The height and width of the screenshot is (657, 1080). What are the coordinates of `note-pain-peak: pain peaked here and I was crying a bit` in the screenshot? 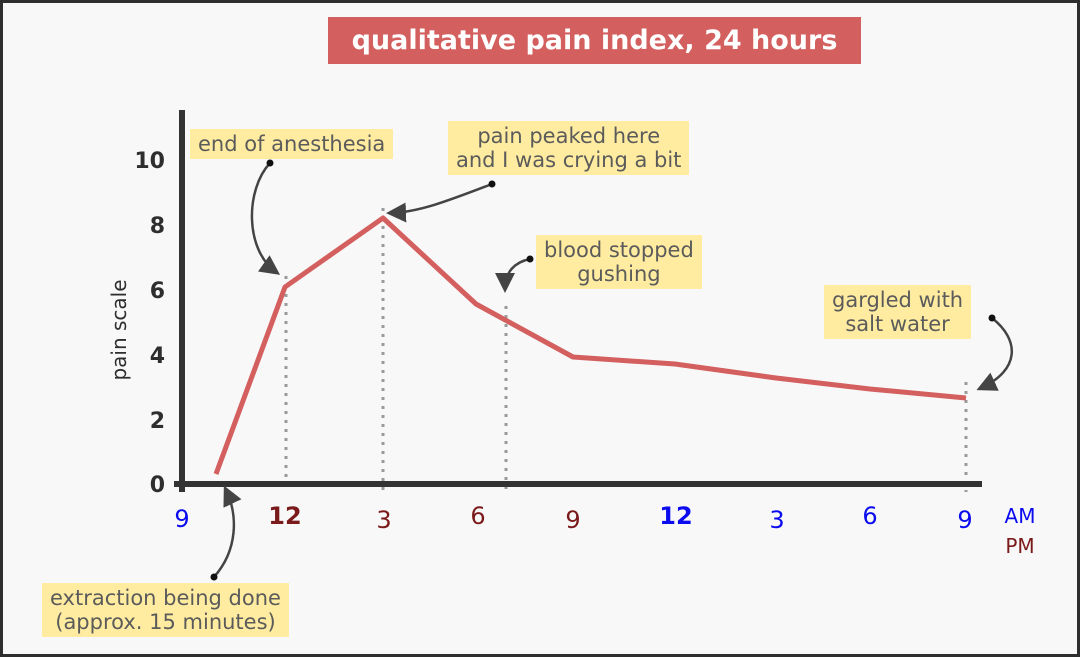 It's located at (569, 148).